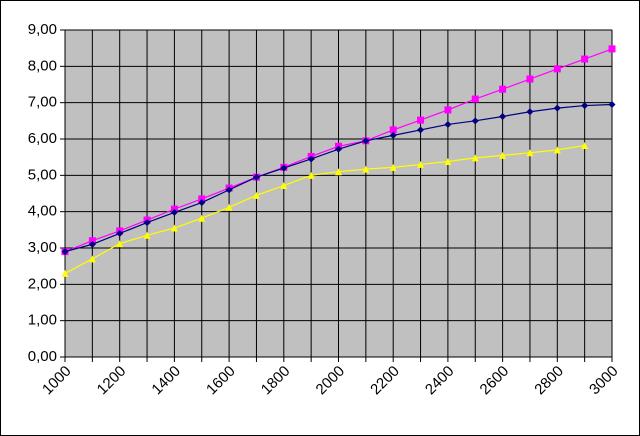 This screenshot has width=640, height=436. What do you see at coordinates (42, 102) in the screenshot?
I see `y-tick-label: 7,00` at bounding box center [42, 102].